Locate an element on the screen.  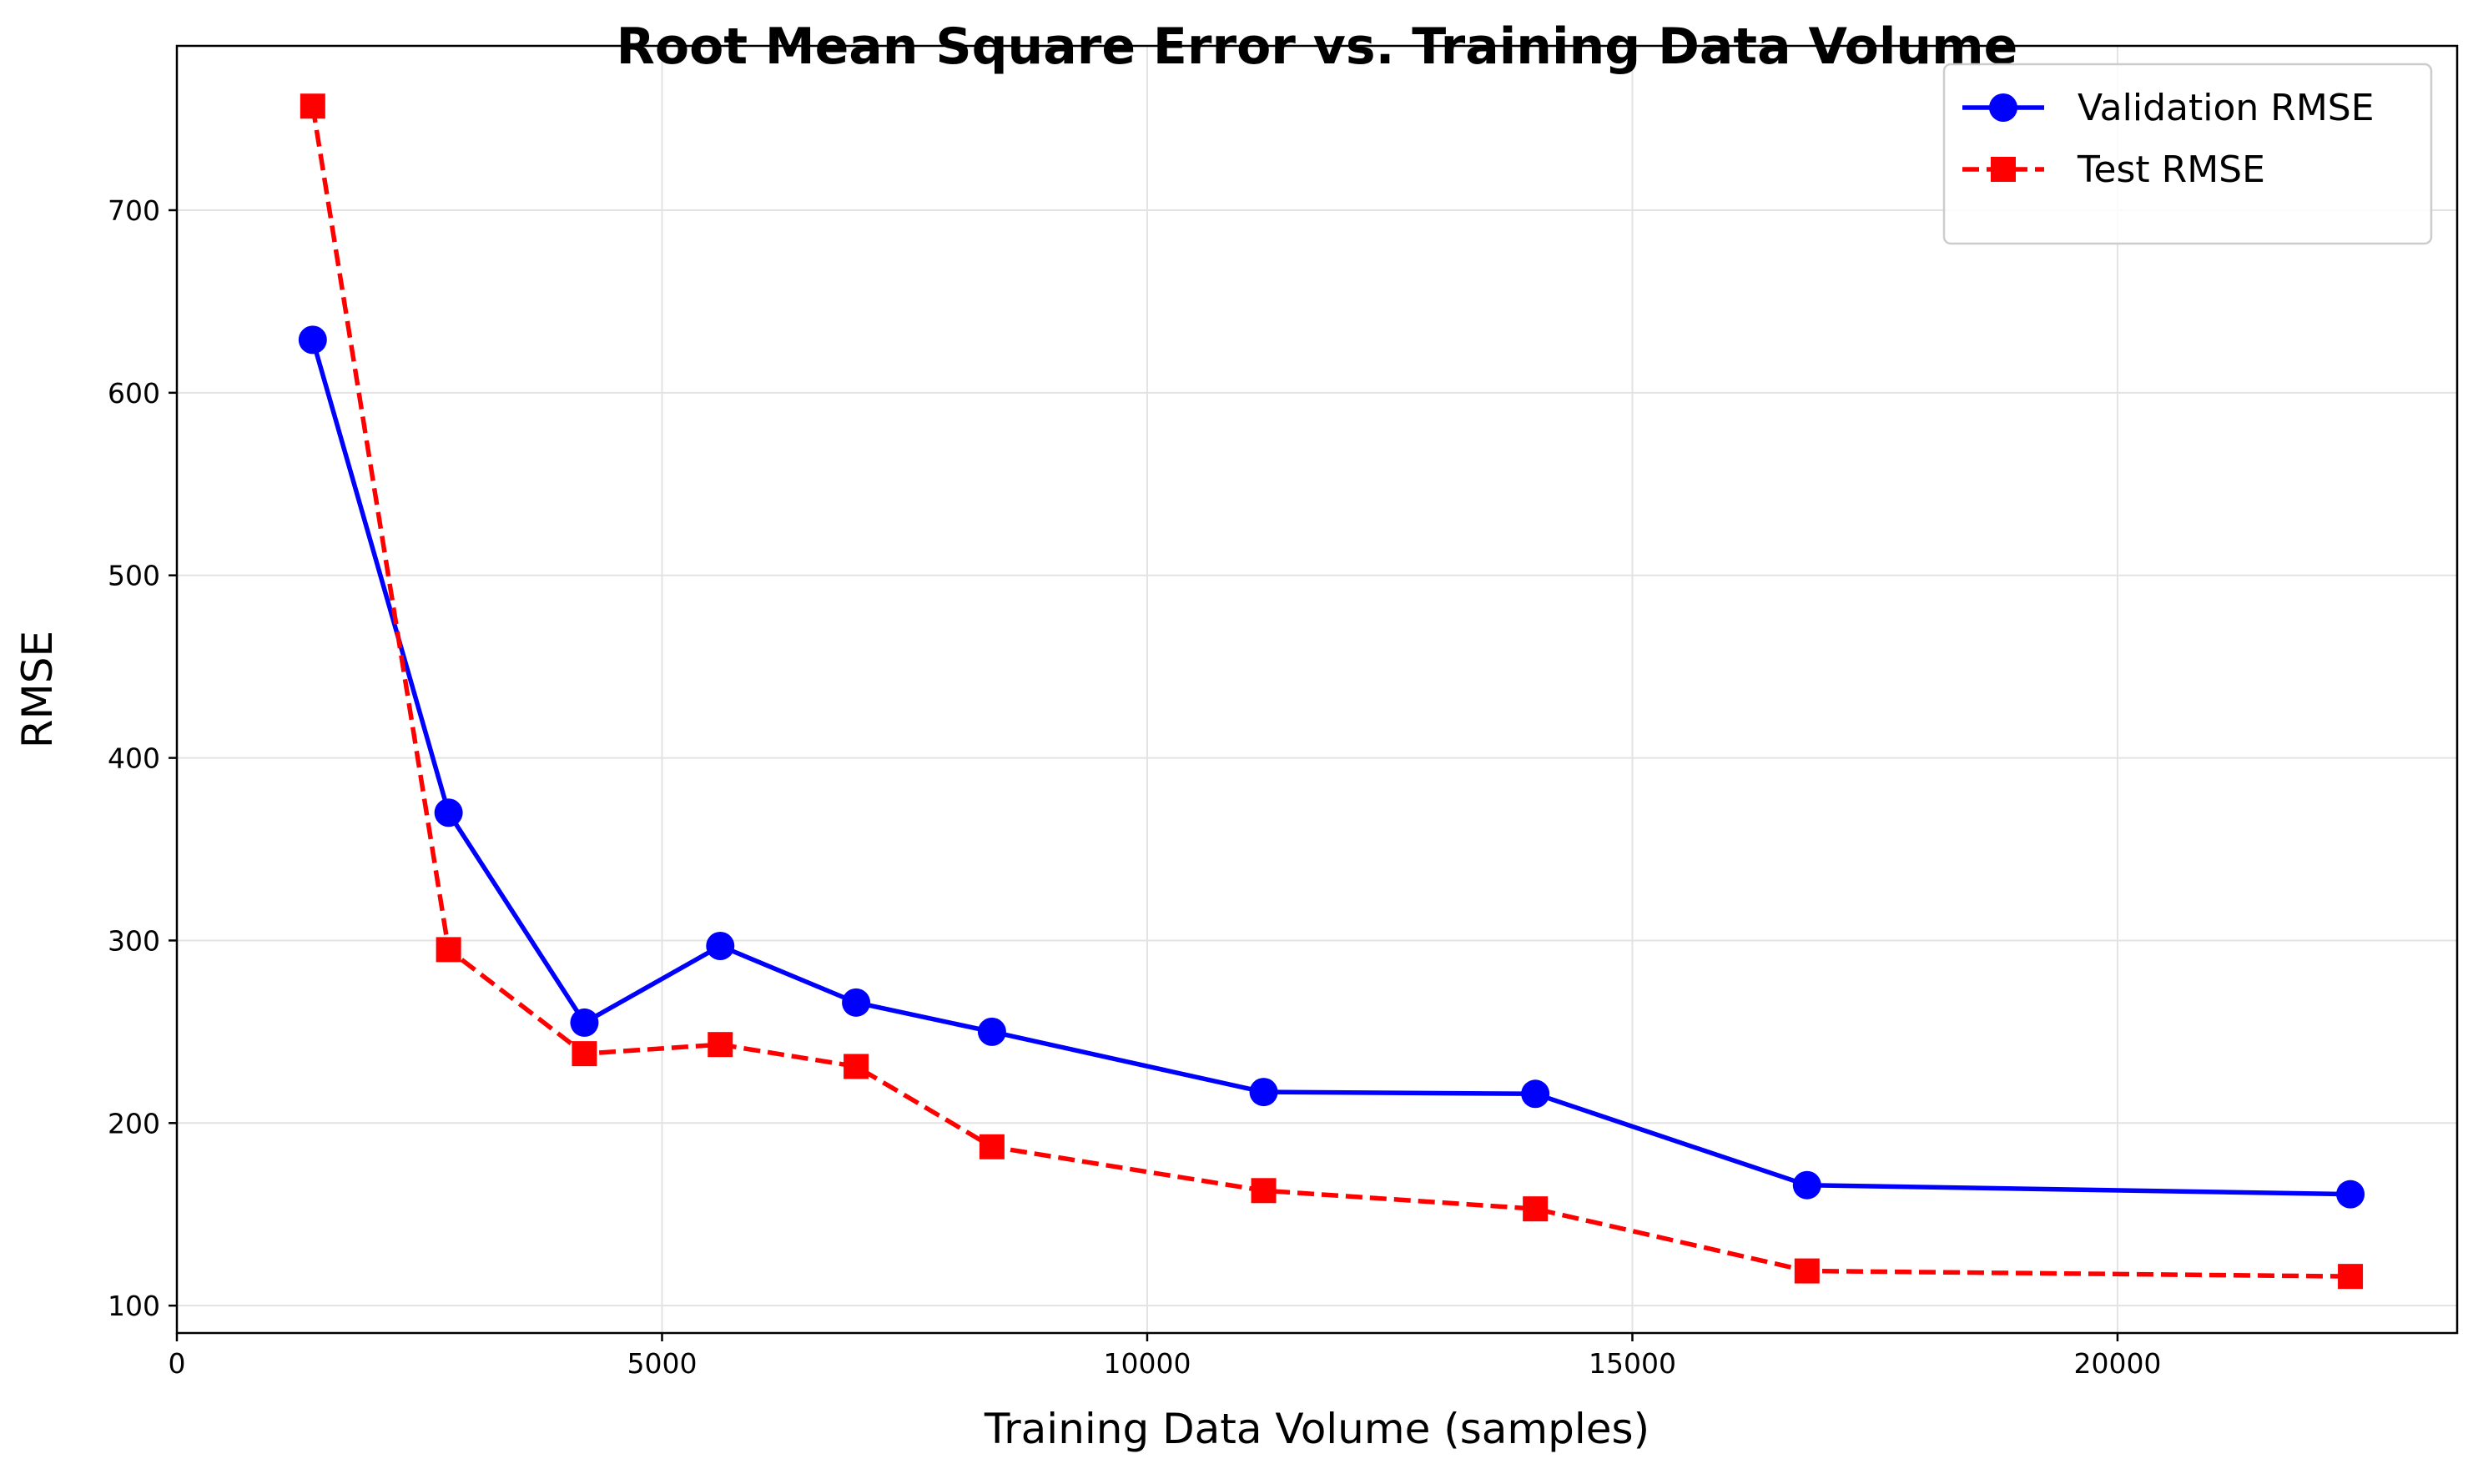
legend-box is located at coordinates (2187, 154).